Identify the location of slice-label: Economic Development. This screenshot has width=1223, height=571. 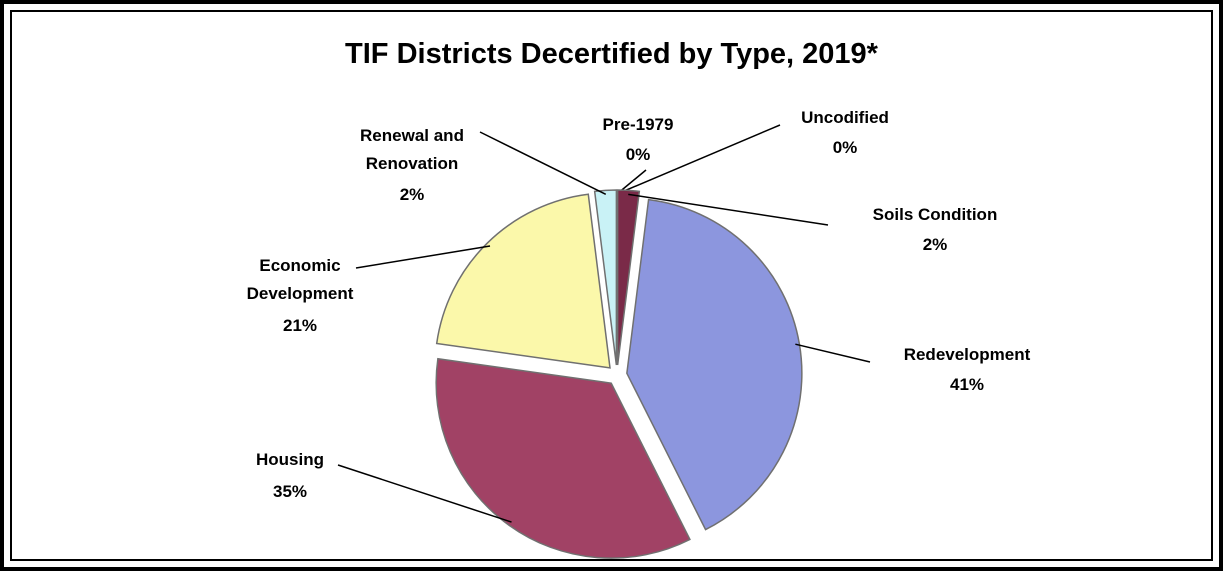
(300, 279).